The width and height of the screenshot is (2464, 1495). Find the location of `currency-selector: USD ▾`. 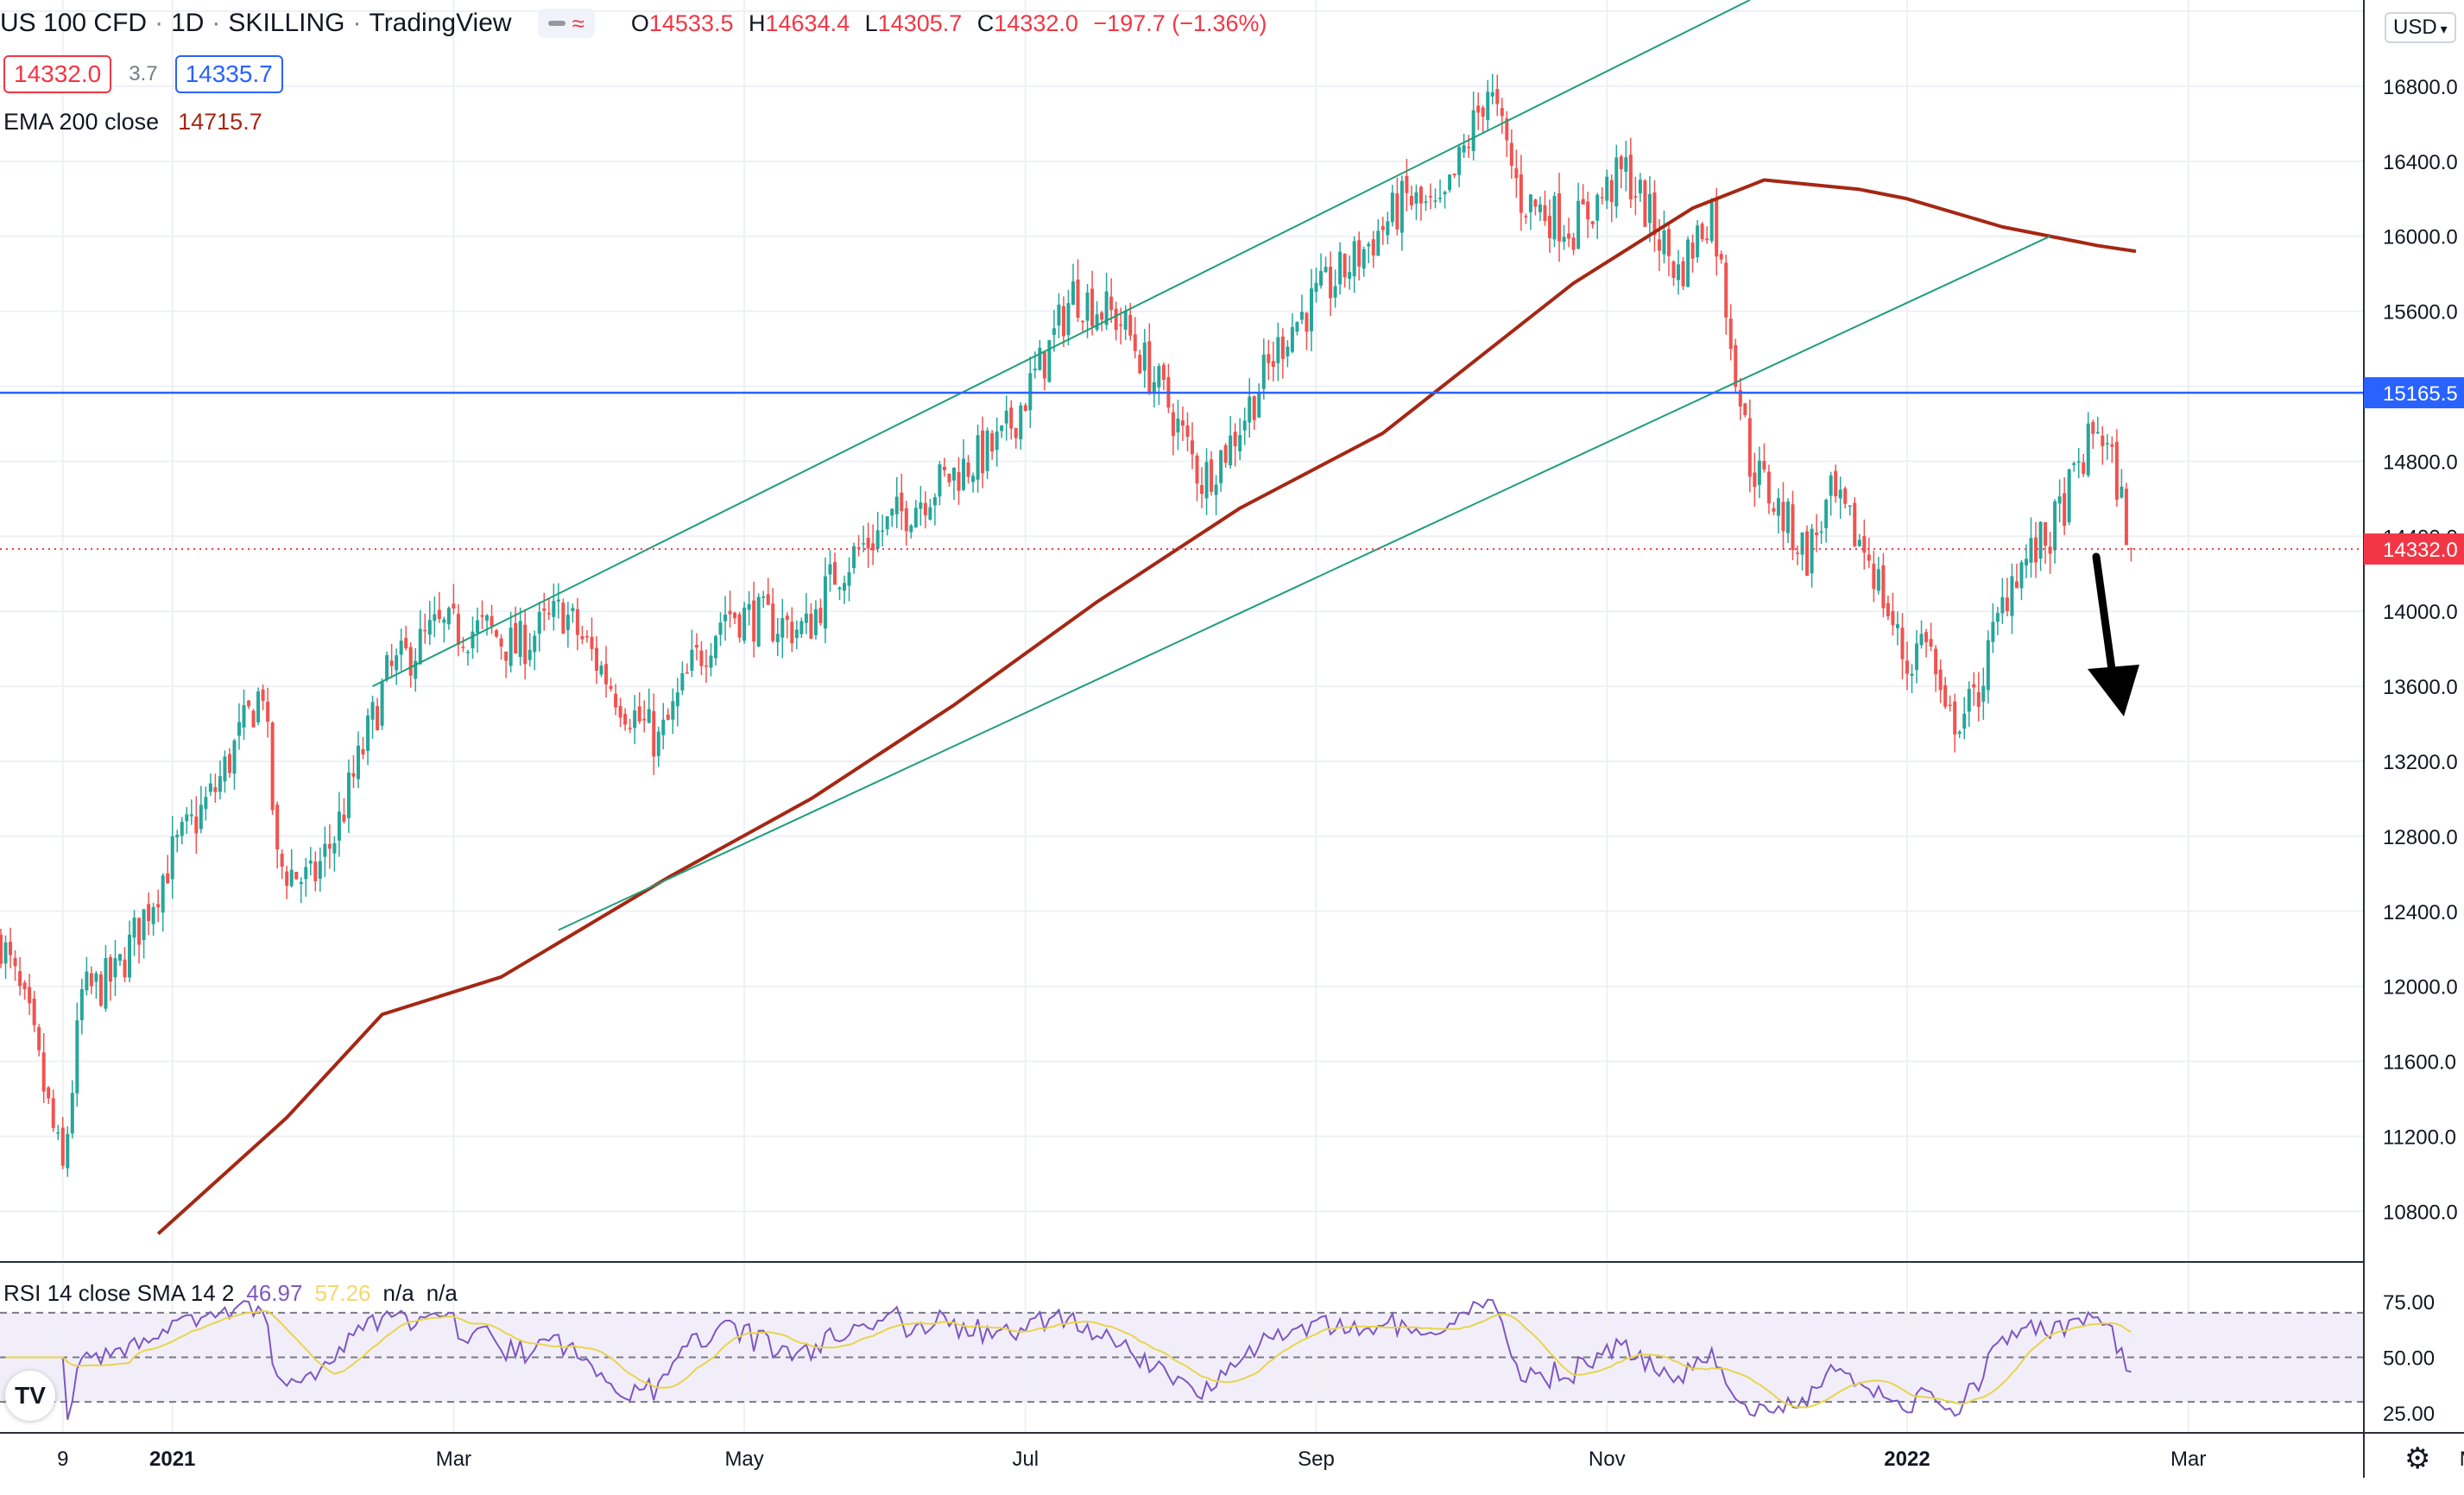

currency-selector: USD ▾ is located at coordinates (2420, 27).